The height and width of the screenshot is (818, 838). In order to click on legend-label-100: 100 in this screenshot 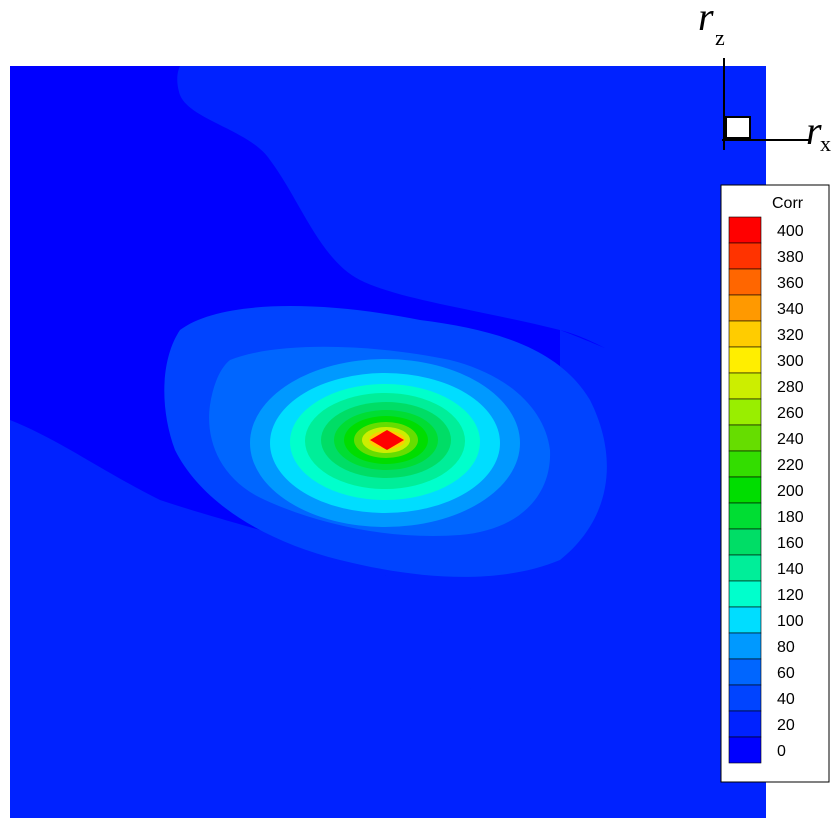, I will do `click(790, 621)`.